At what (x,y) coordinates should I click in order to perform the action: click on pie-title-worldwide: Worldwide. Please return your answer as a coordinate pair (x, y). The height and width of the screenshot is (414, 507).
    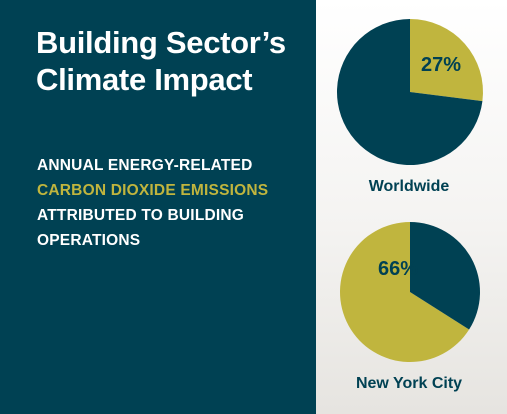
    Looking at the image, I should click on (409, 186).